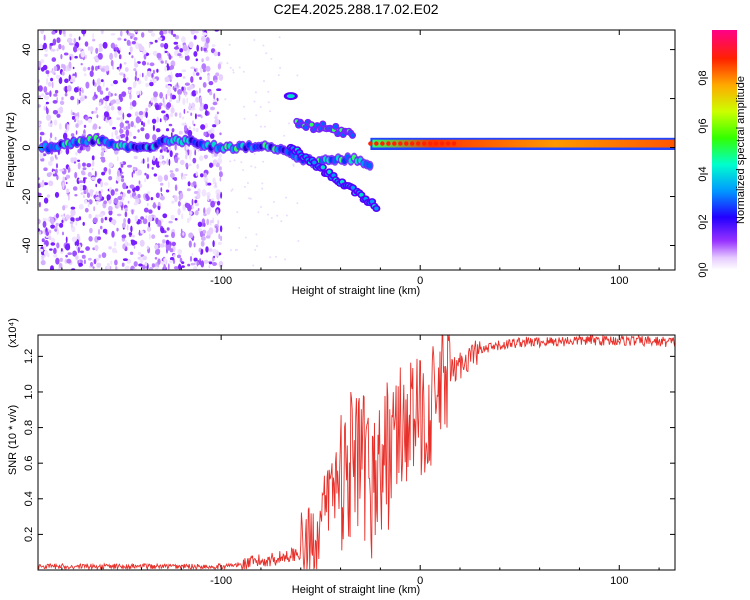 This screenshot has height=600, width=750. What do you see at coordinates (29, 498) in the screenshot?
I see `snr-y-tick-label: 0.4` at bounding box center [29, 498].